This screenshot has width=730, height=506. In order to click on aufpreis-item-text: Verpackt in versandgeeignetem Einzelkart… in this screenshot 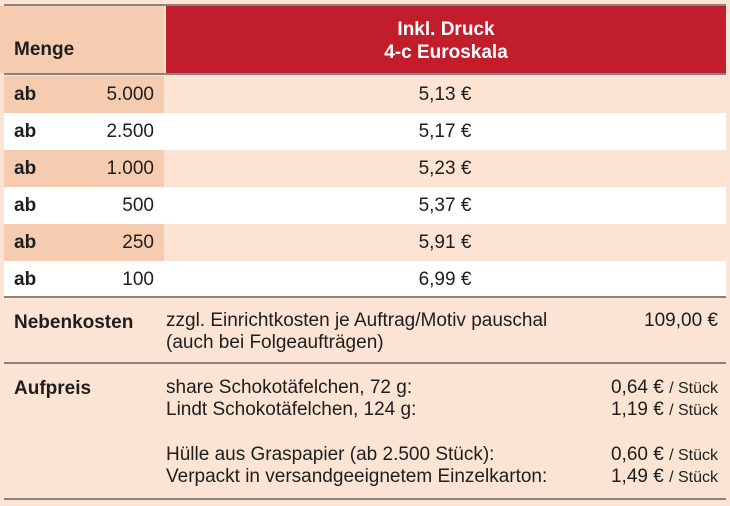, I will do `click(357, 476)`.